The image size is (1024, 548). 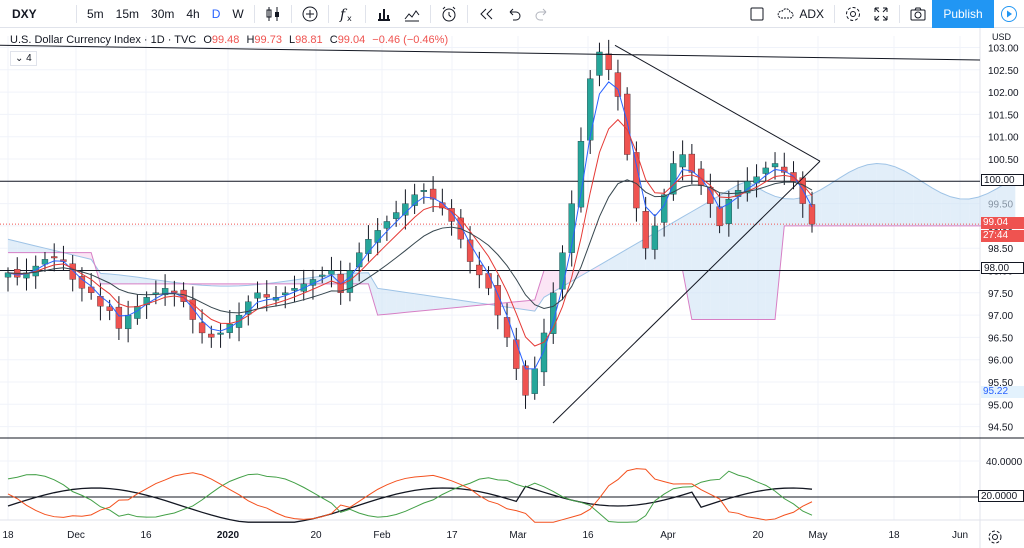 What do you see at coordinates (1004, 462) in the screenshot?
I see `adx-axis-tick-label: 40.0000` at bounding box center [1004, 462].